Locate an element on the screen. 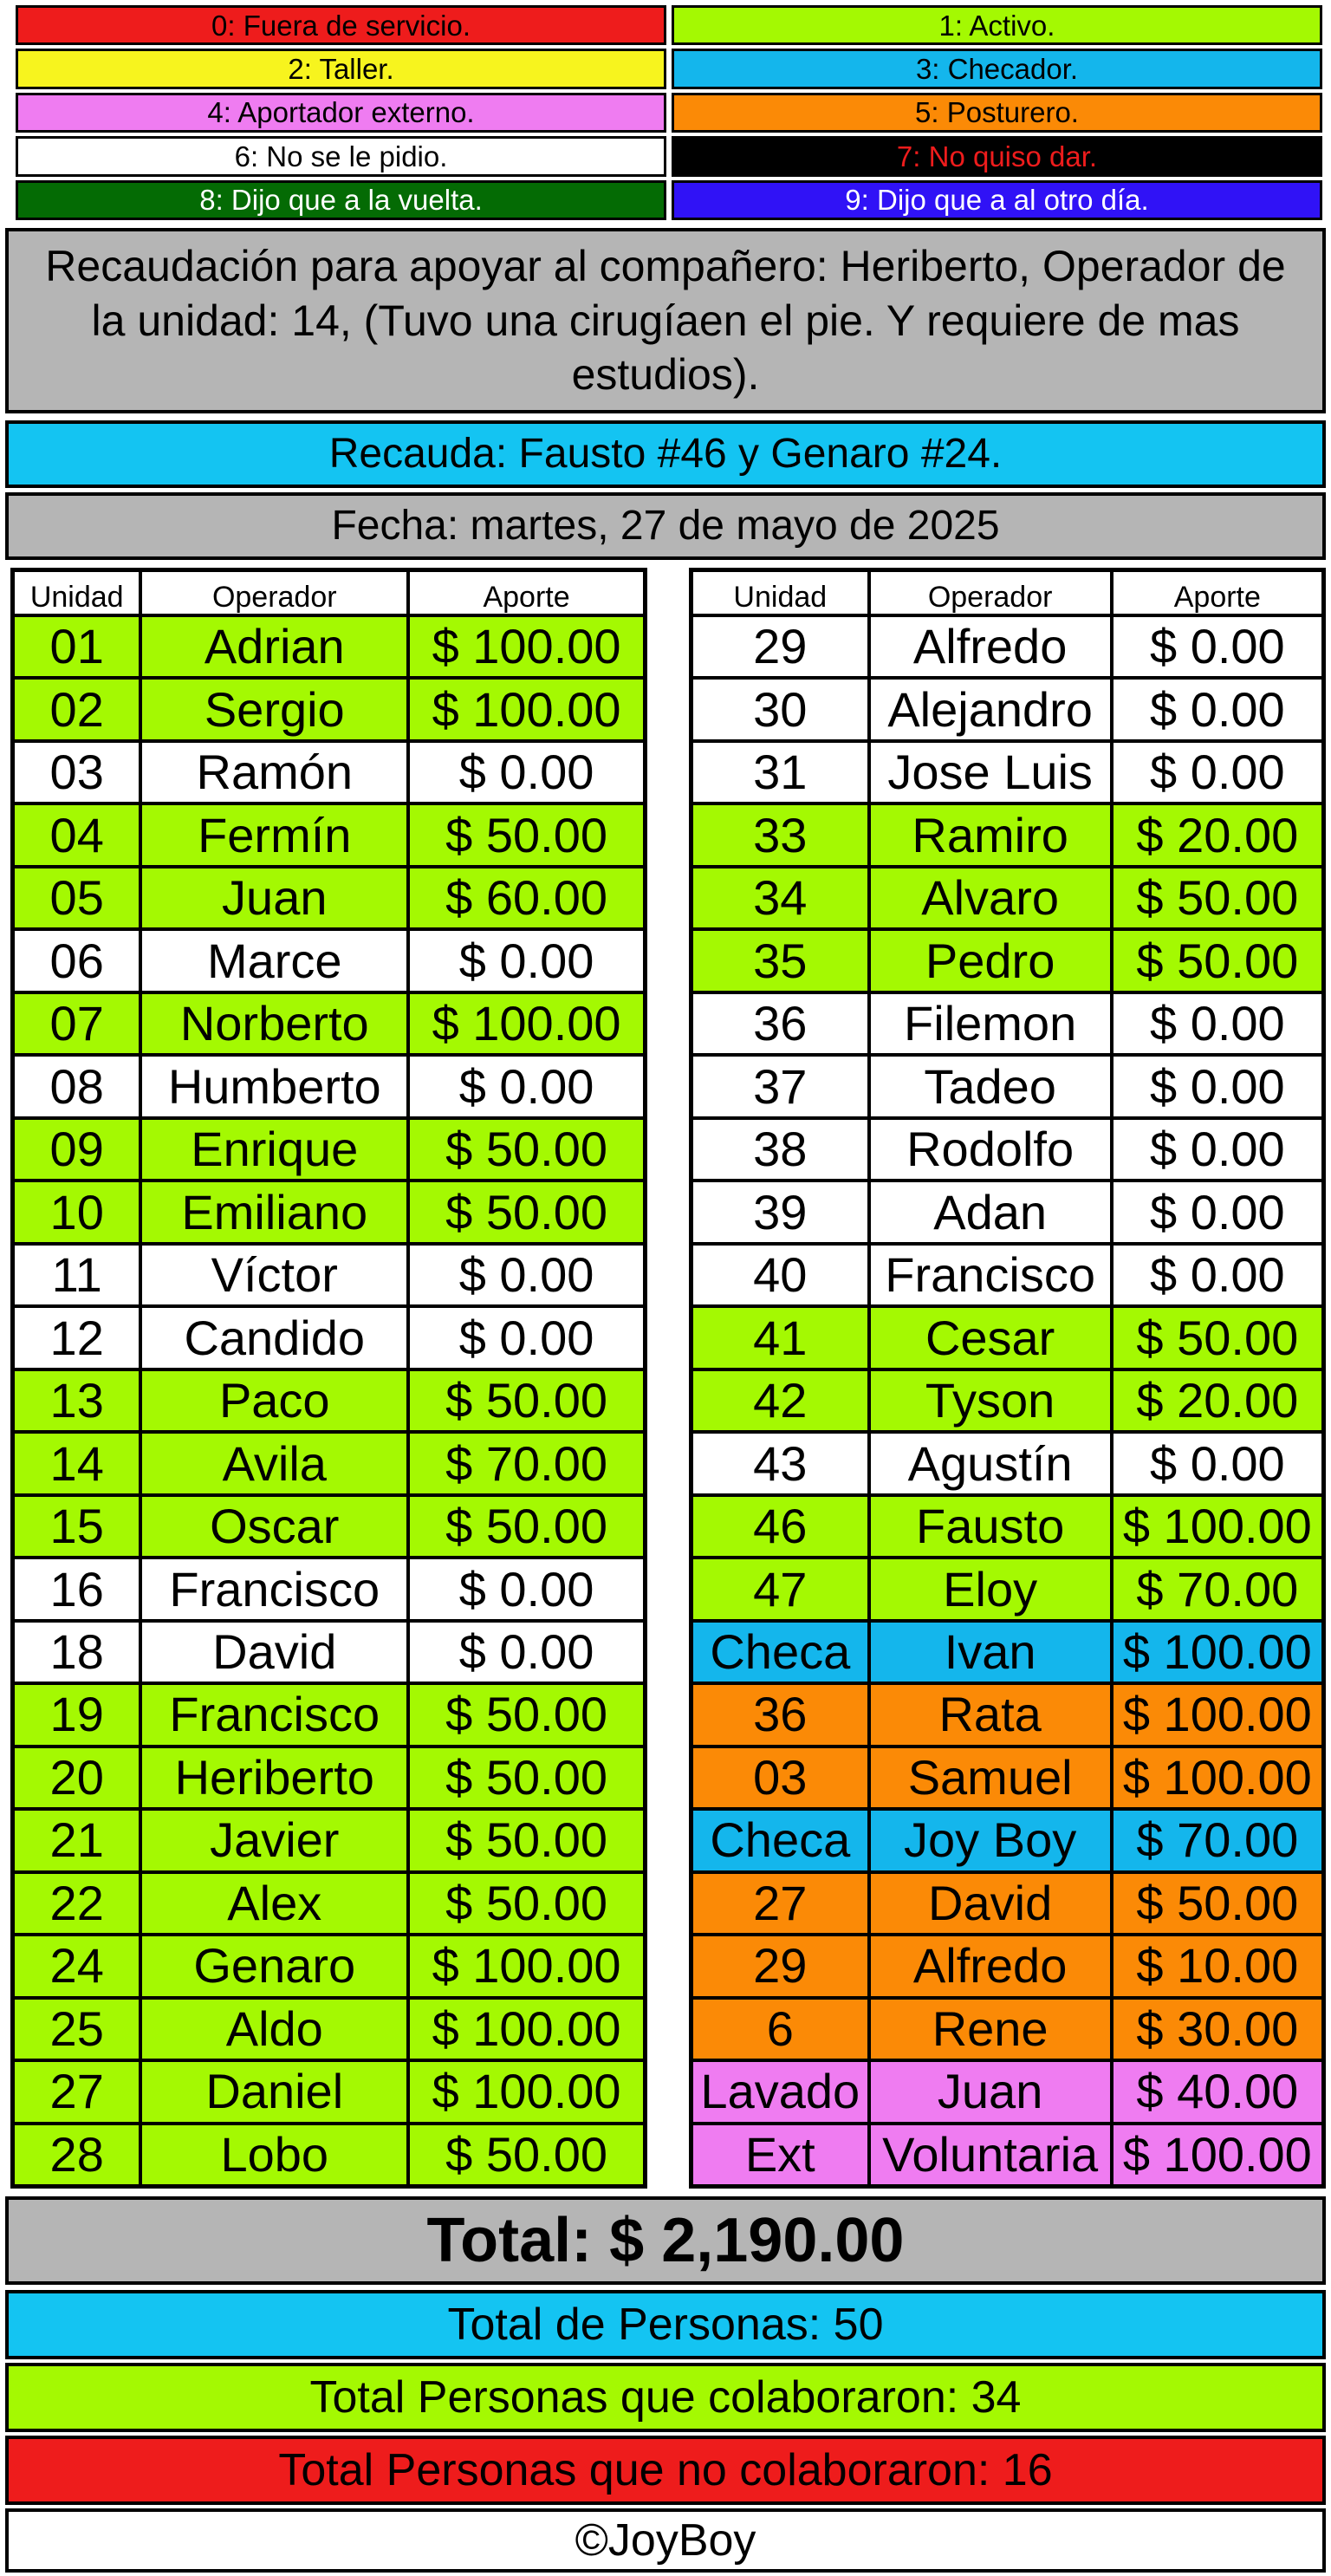  table-row: 03 Samuel $ 100.00 is located at coordinates (1007, 1779).